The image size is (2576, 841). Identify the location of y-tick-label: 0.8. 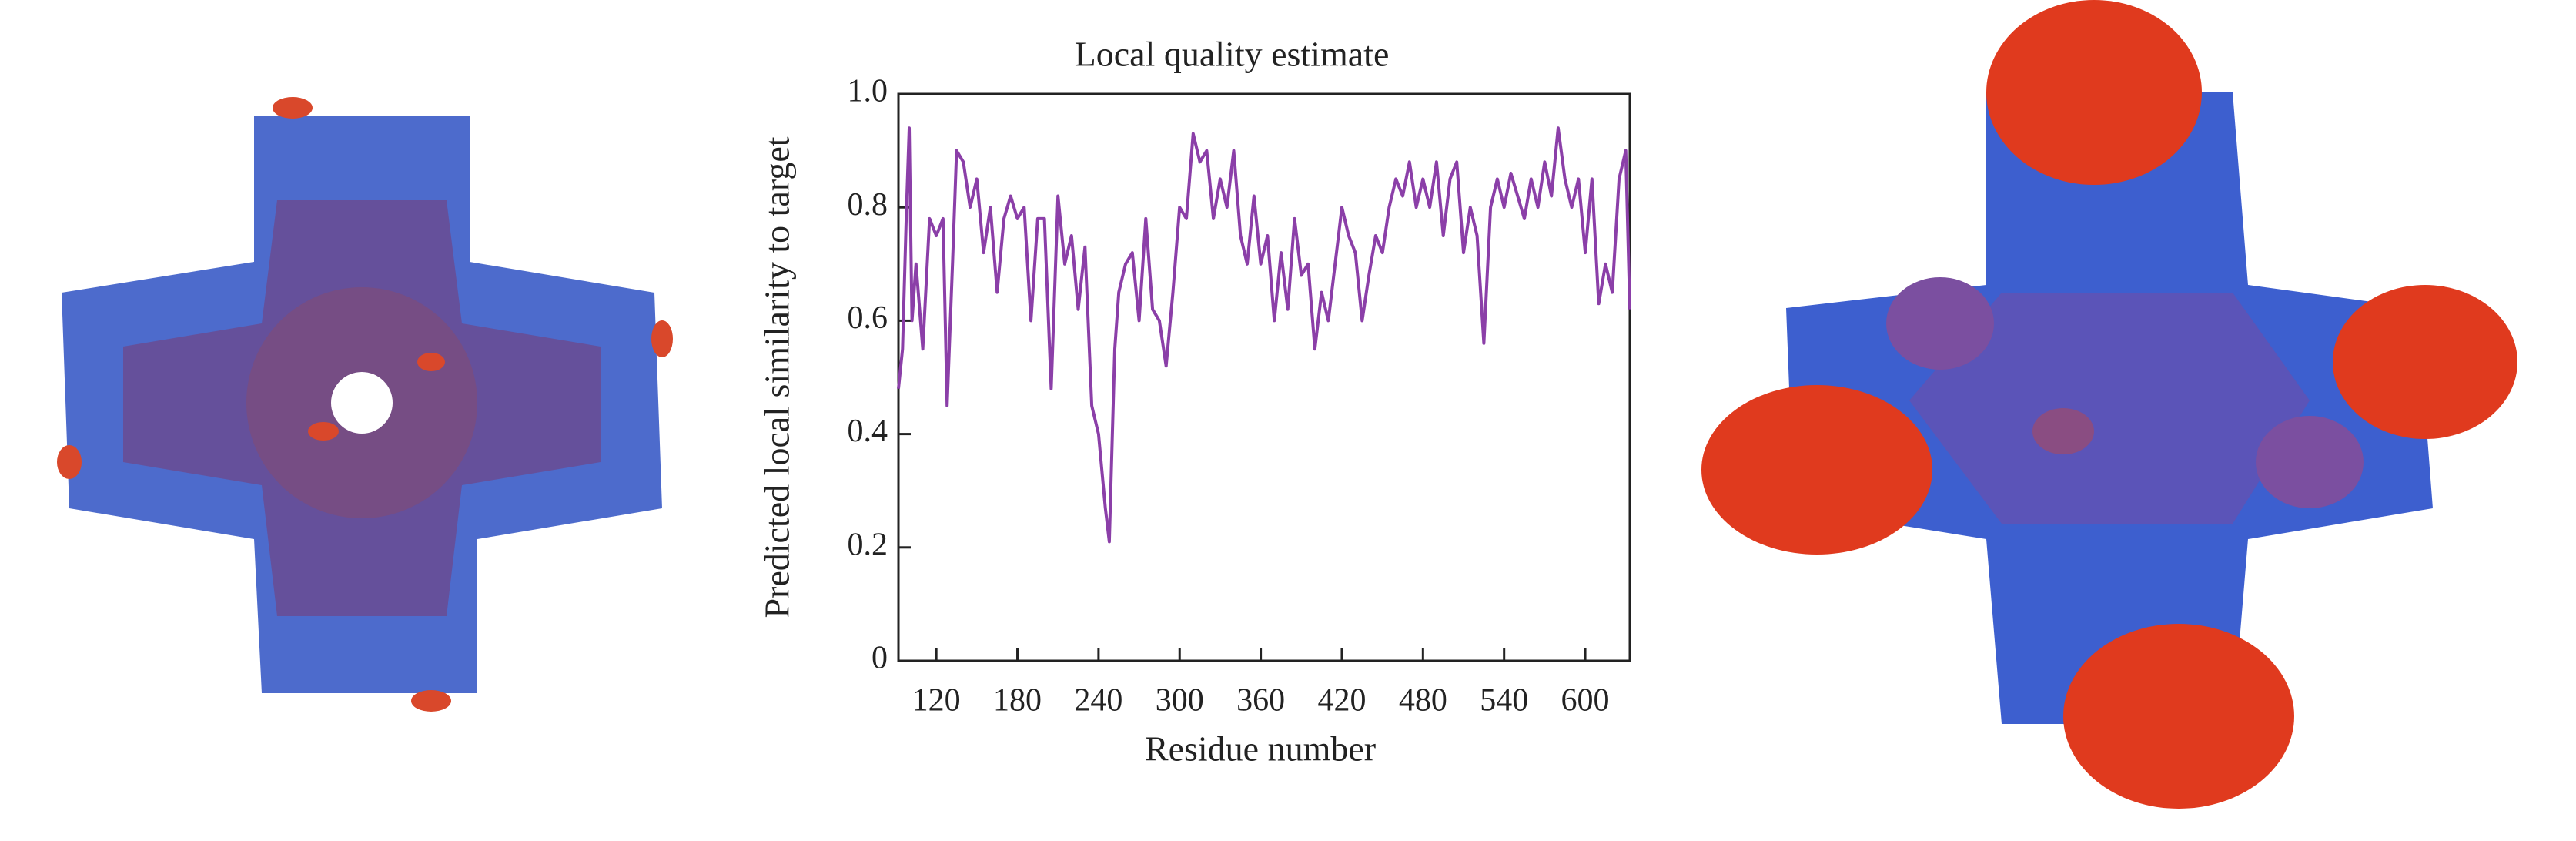
(868, 205).